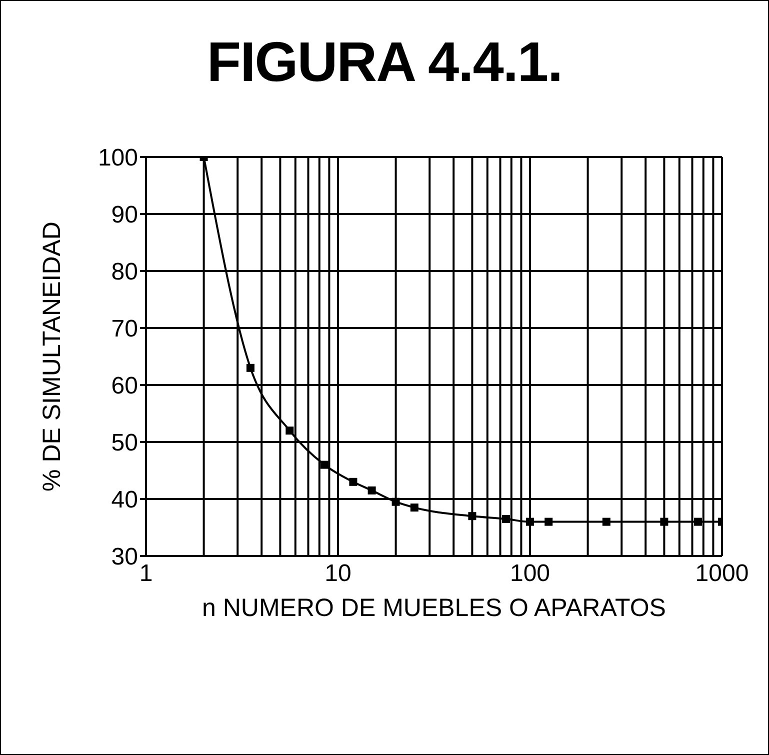 This screenshot has width=769, height=755. What do you see at coordinates (118, 158) in the screenshot?
I see `y-tick-label: 100` at bounding box center [118, 158].